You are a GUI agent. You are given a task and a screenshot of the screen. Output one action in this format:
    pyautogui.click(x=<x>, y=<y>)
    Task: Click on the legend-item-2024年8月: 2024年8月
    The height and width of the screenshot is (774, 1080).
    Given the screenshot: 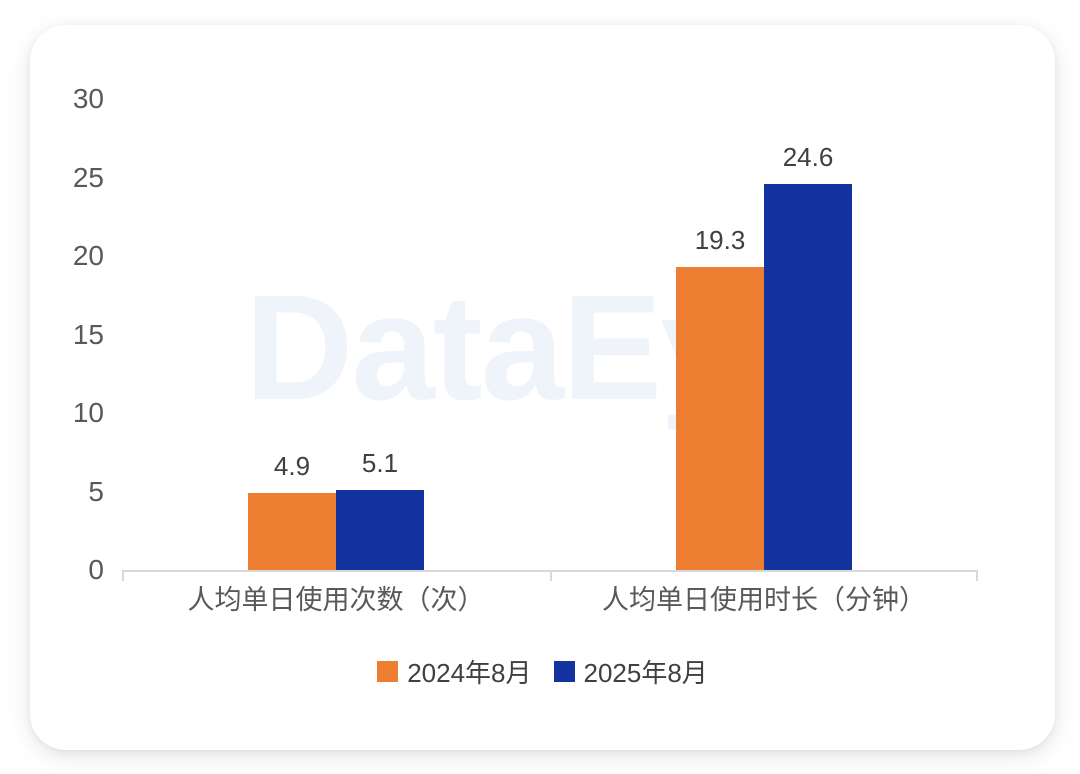 What is the action you would take?
    pyautogui.click(x=454, y=671)
    